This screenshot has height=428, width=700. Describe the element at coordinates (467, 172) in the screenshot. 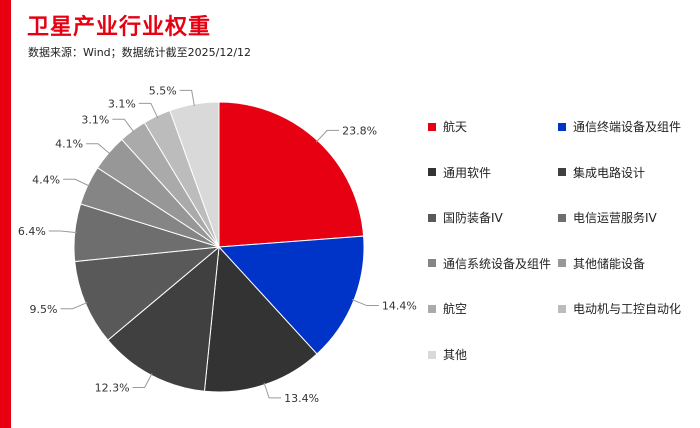

I see `legend-label-2: 通用软件` at that location.